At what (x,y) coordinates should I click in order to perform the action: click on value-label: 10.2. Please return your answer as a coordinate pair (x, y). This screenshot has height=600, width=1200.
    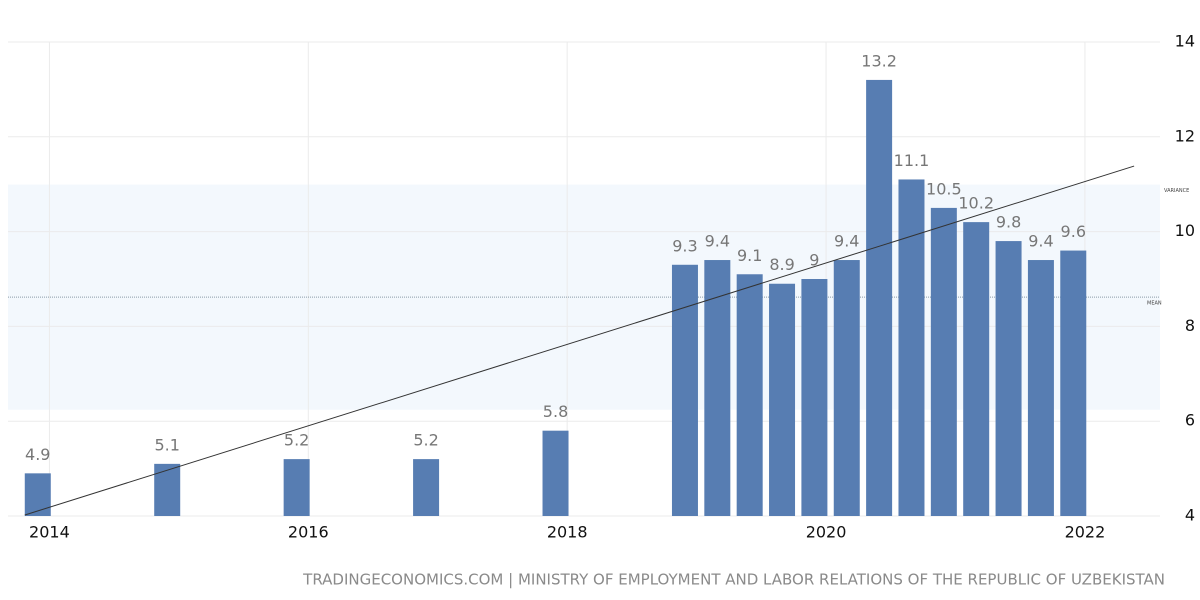
    Looking at the image, I should click on (976, 203).